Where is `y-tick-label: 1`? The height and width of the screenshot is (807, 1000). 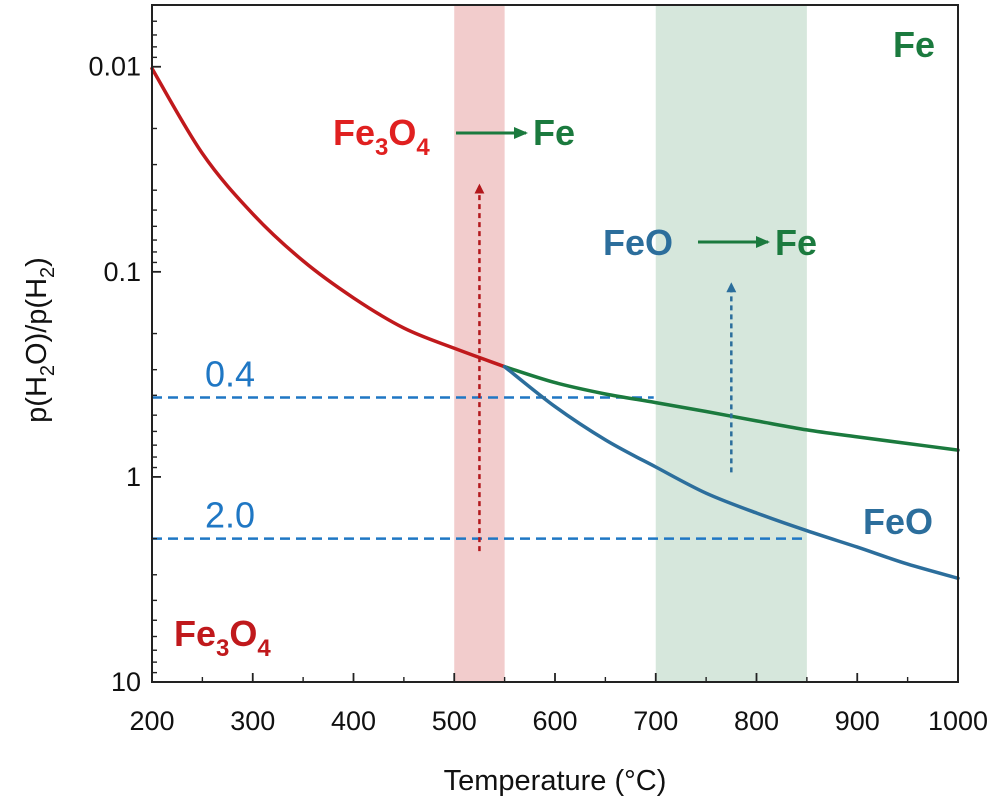
y-tick-label: 1 is located at coordinates (133, 477).